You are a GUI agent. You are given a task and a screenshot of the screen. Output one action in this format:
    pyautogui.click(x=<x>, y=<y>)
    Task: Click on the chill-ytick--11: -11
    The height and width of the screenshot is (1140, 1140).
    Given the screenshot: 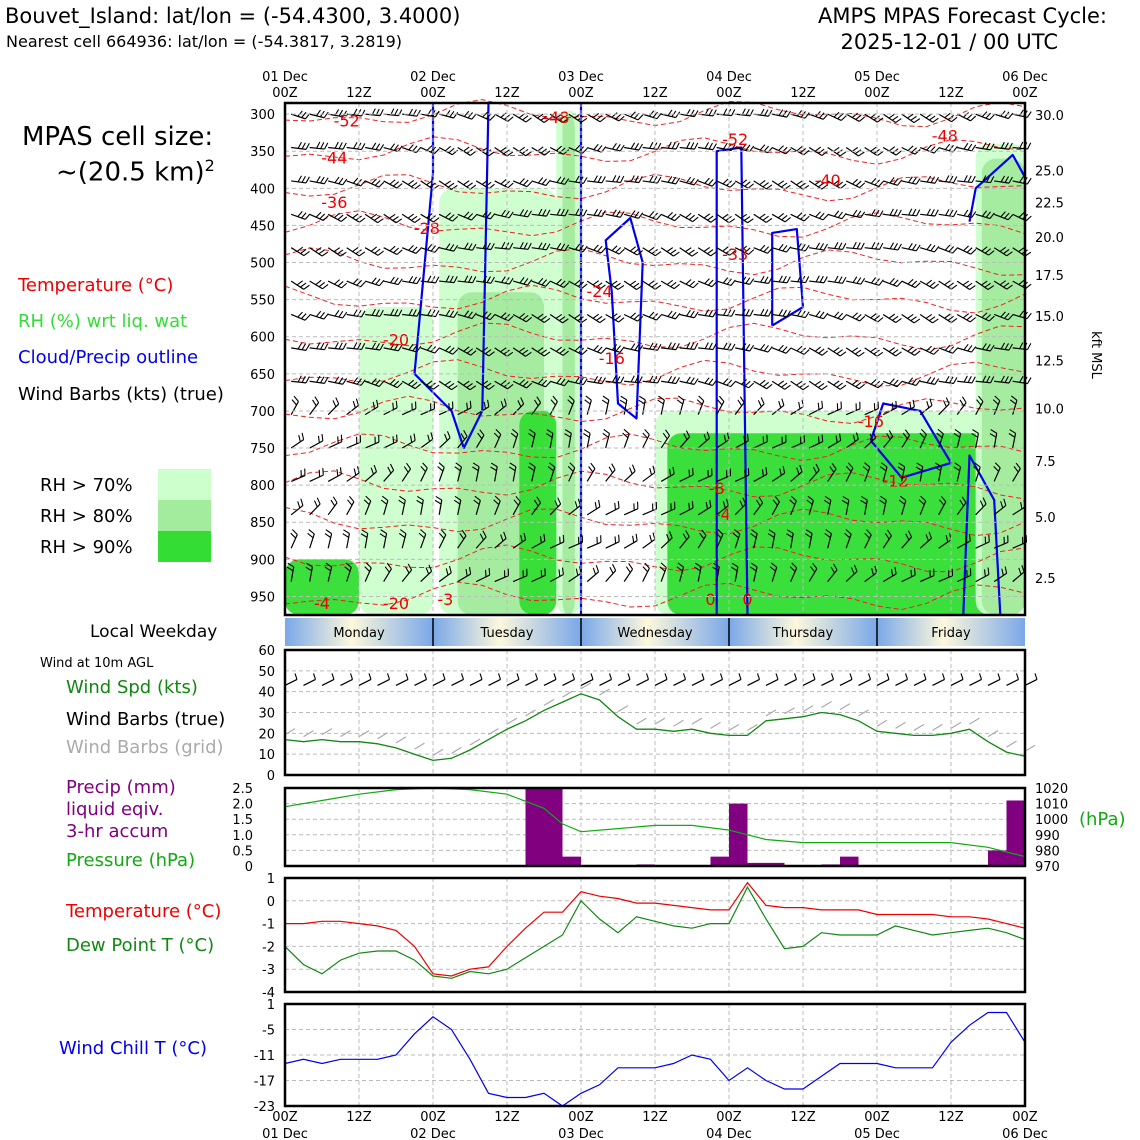 What is the action you would take?
    pyautogui.click(x=264, y=1056)
    